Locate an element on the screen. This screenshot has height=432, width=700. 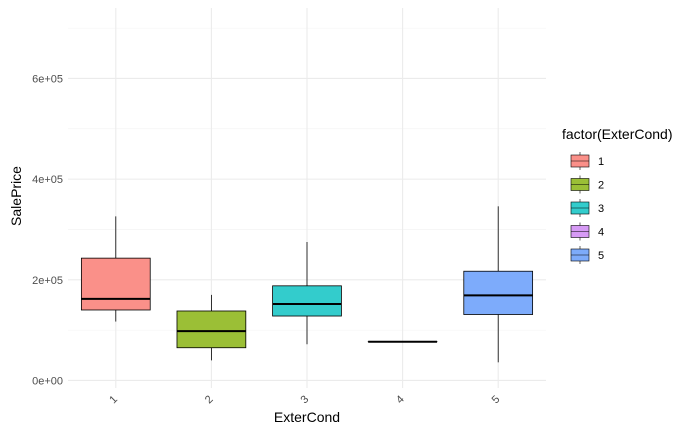
x-tick-label: 3 is located at coordinates (304, 399).